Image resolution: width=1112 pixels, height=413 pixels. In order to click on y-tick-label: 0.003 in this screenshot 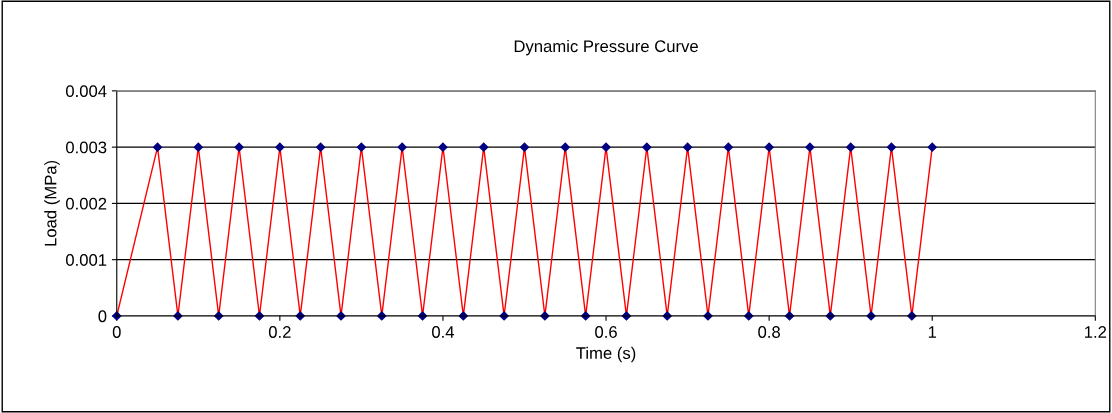, I will do `click(86, 147)`.